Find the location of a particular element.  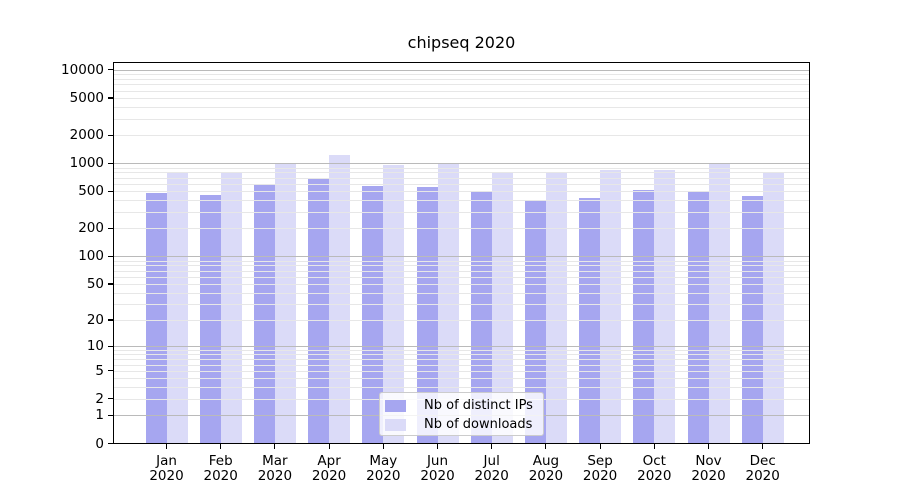

x-tick-label: Aug 2020 is located at coordinates (546, 468).